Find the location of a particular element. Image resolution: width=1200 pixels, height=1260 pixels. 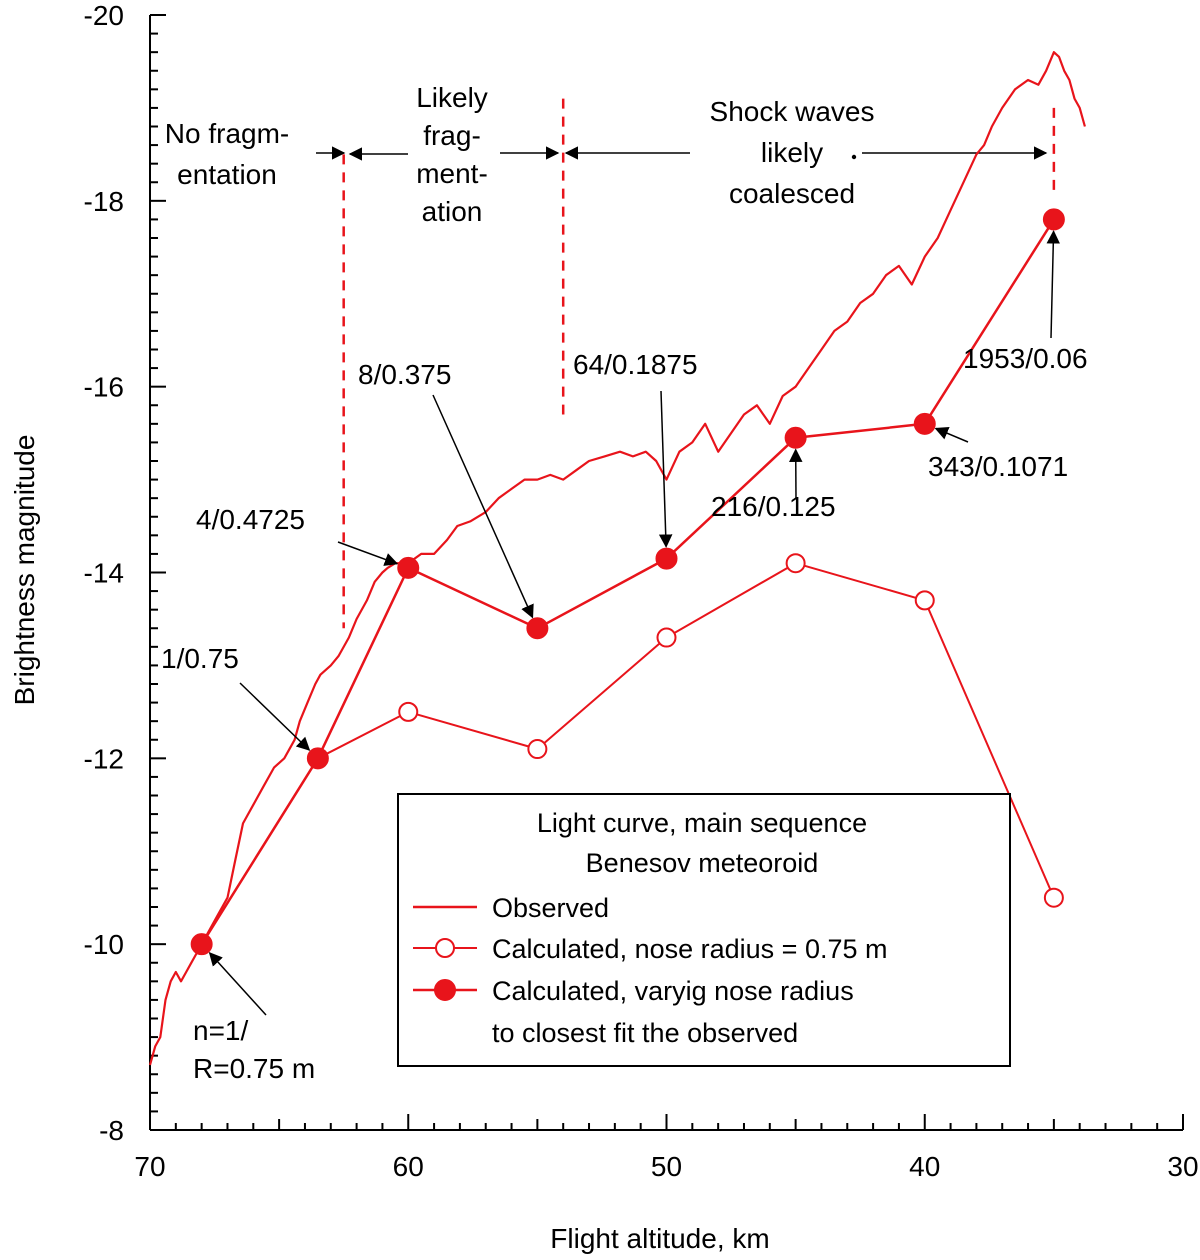

legend-label-varying-radius: Calculated, varyig nose radius is located at coordinates (673, 991).